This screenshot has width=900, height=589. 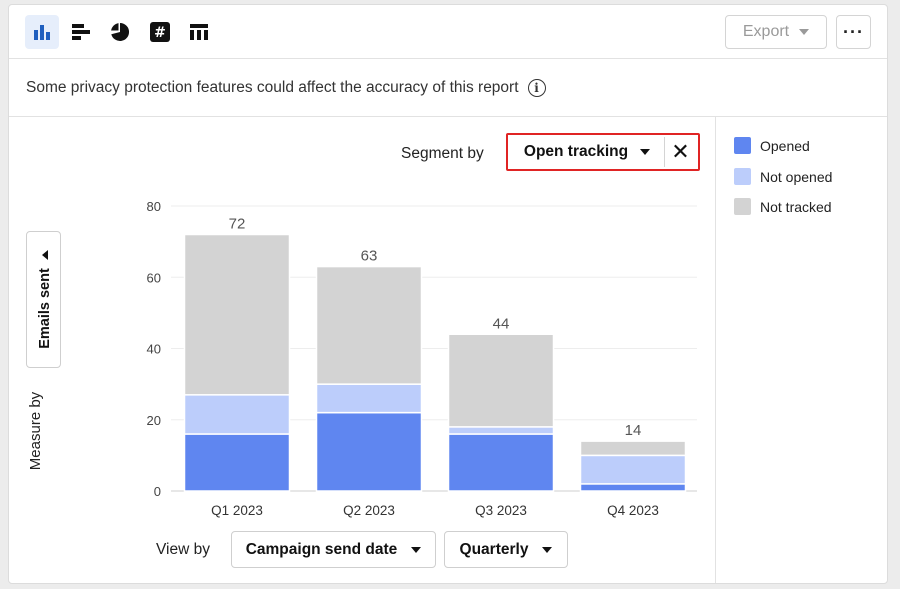 I want to click on bar-total-label: 72, so click(x=237, y=224).